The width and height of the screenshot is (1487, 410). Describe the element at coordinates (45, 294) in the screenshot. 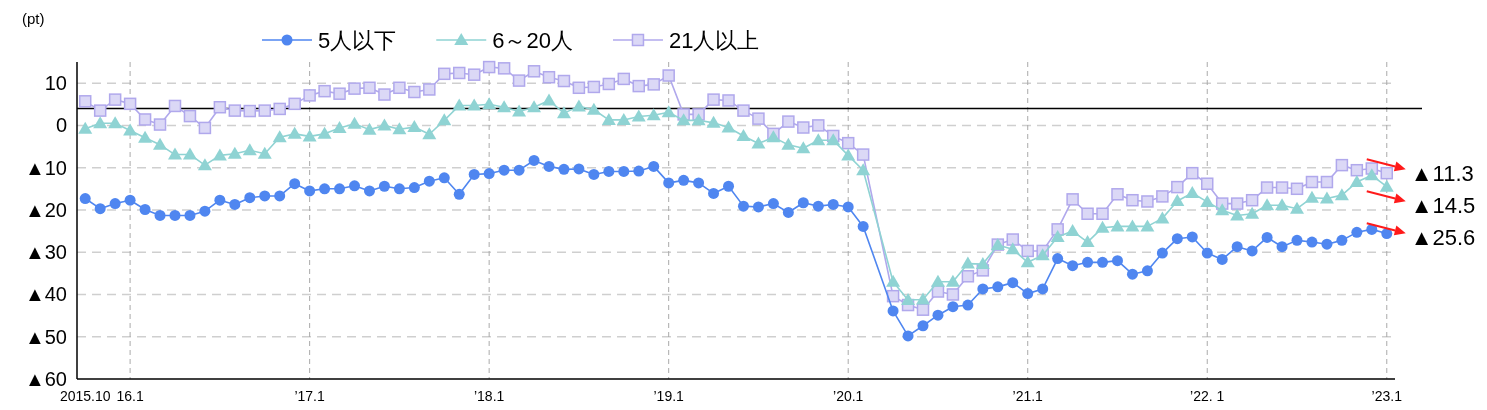

I see `y-tick-label: ▲40` at that location.